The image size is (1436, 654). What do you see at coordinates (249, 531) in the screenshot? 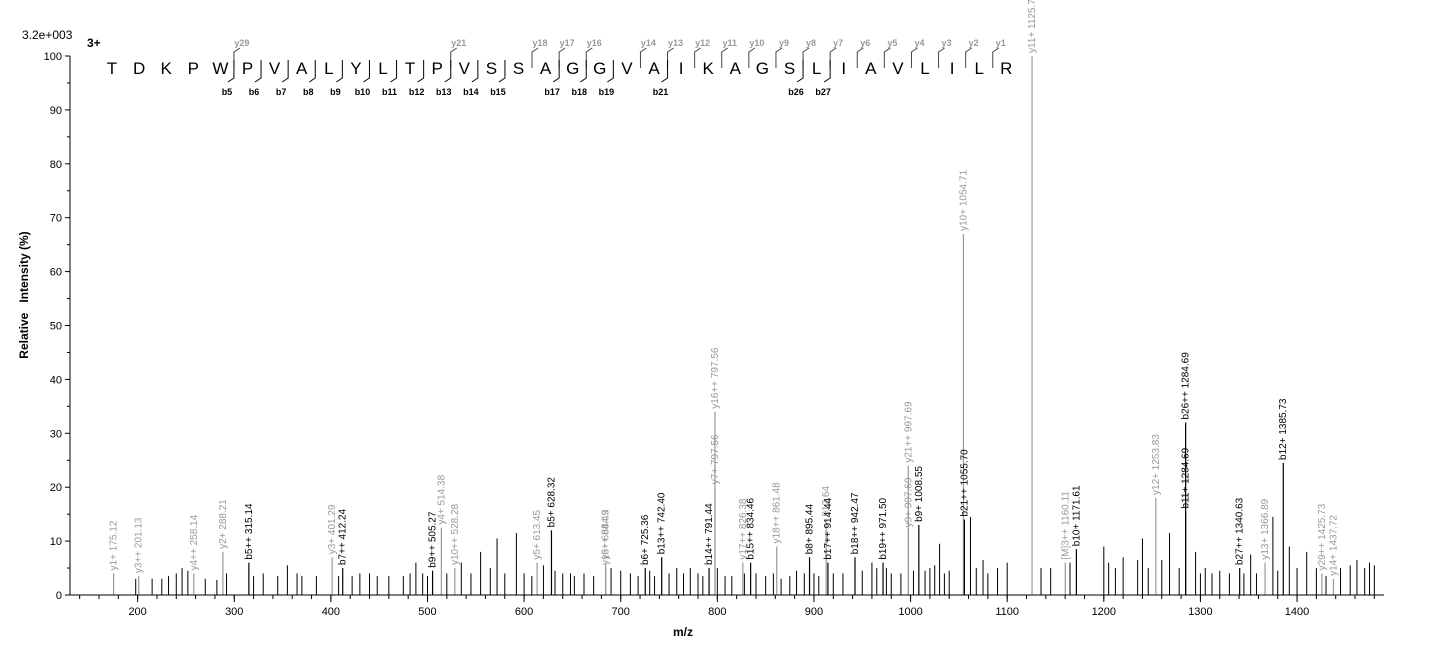
I see `peak-label: b5++ 315.14` at bounding box center [249, 531].